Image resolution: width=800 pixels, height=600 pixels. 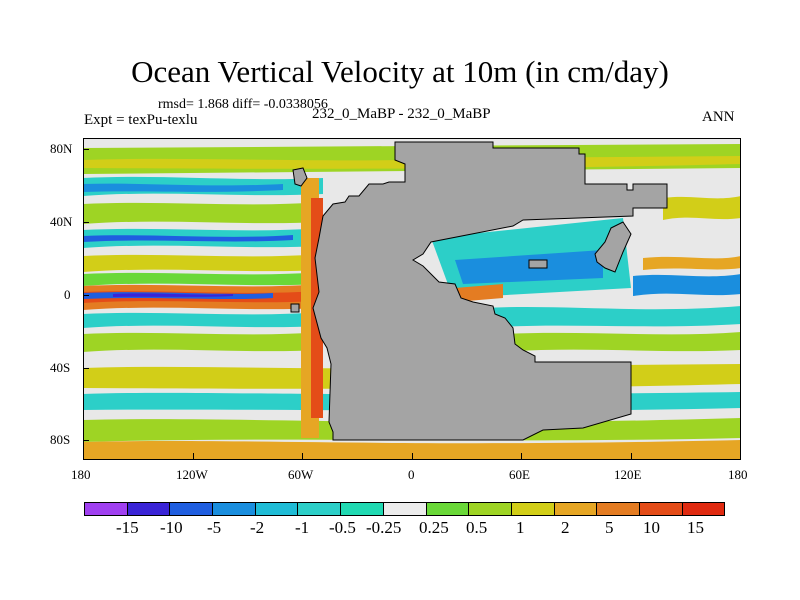 I want to click on colorbar-label: 2, so click(x=565, y=527).